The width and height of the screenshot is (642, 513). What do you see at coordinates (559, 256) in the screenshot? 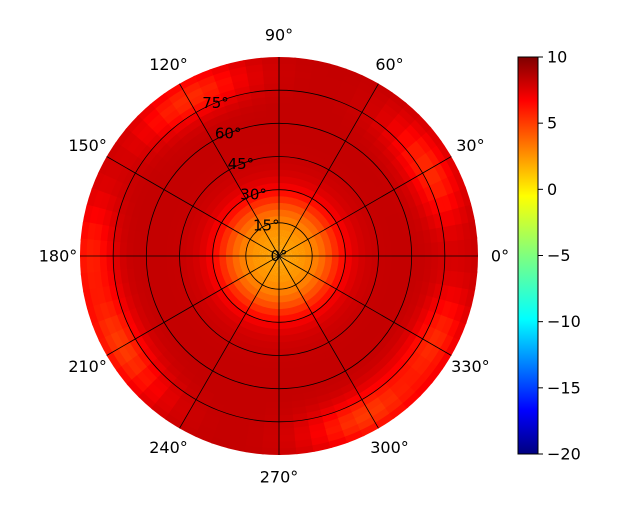
I see `colorbar-ticks: 10 5 0 −5 −10 −15 −20` at bounding box center [559, 256].